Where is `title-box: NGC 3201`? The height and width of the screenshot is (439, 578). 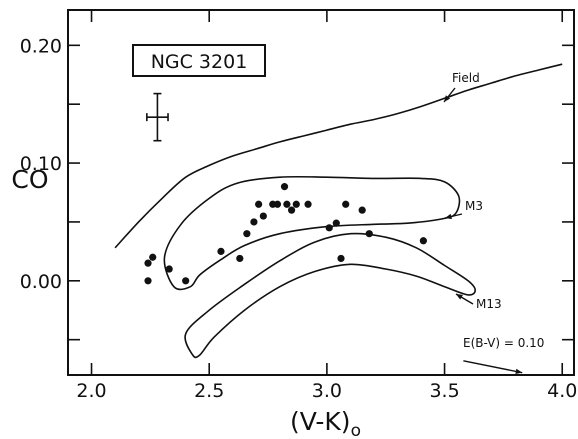
title-box: NGC 3201 is located at coordinates (199, 60).